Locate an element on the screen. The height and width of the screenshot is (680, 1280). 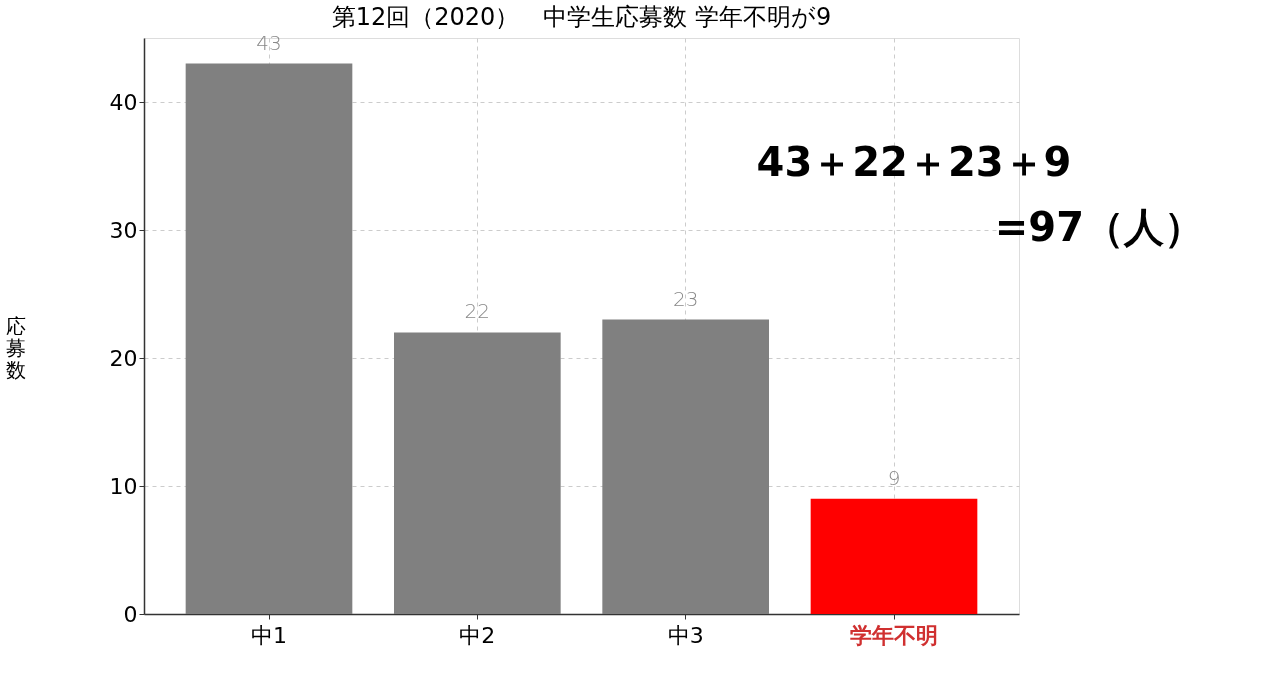
data-label: 23 is located at coordinates (685, 298).